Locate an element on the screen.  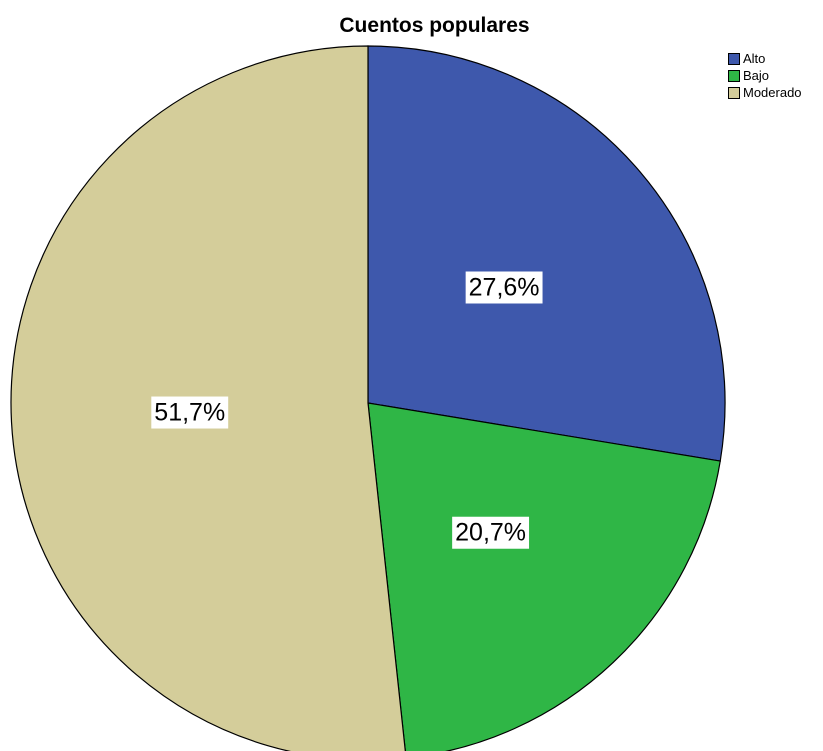
svg-text: 27,6% is located at coordinates (504, 288).